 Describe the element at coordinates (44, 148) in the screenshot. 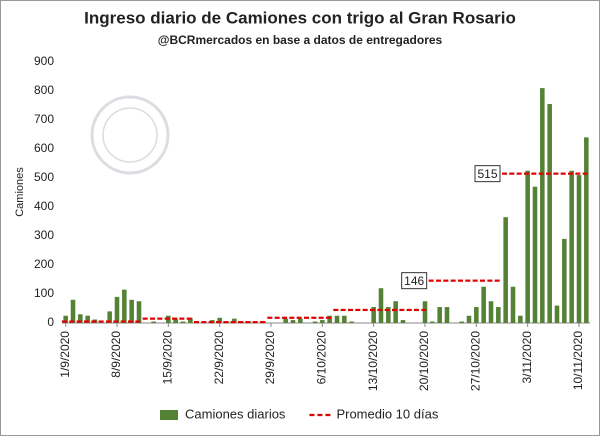

I see `y-tick-label: 600` at that location.